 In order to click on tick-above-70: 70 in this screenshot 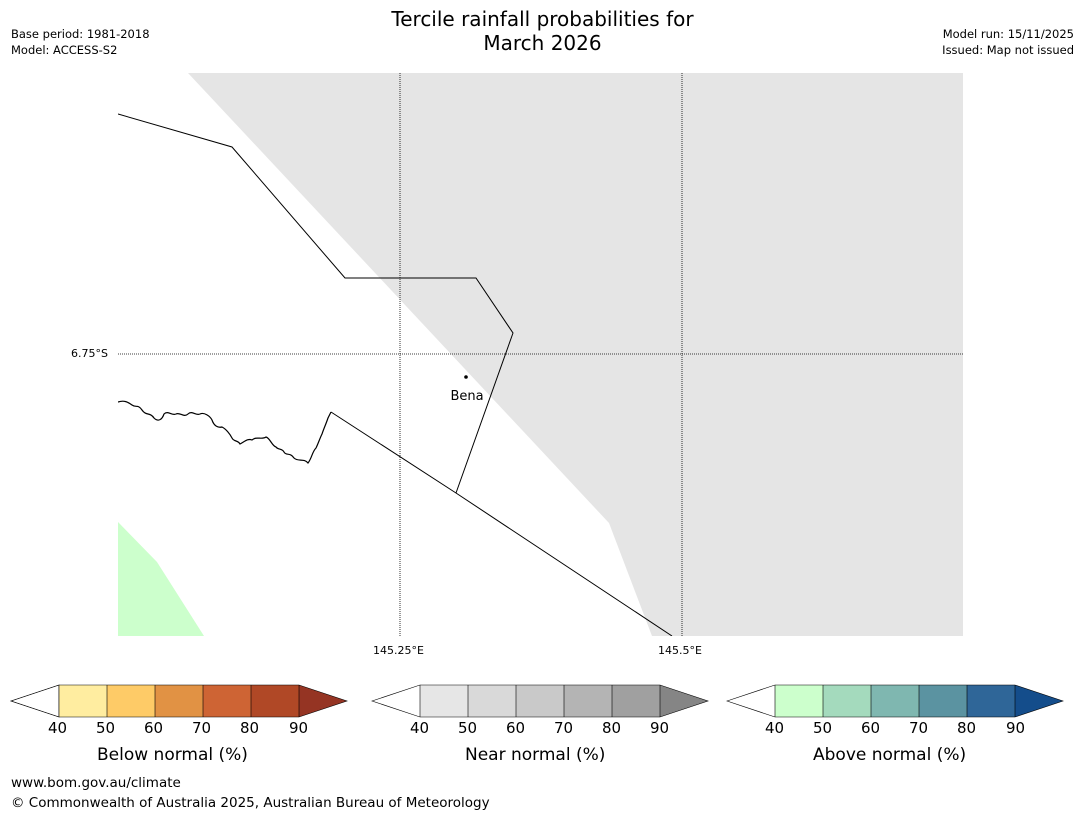, I will do `click(919, 728)`.